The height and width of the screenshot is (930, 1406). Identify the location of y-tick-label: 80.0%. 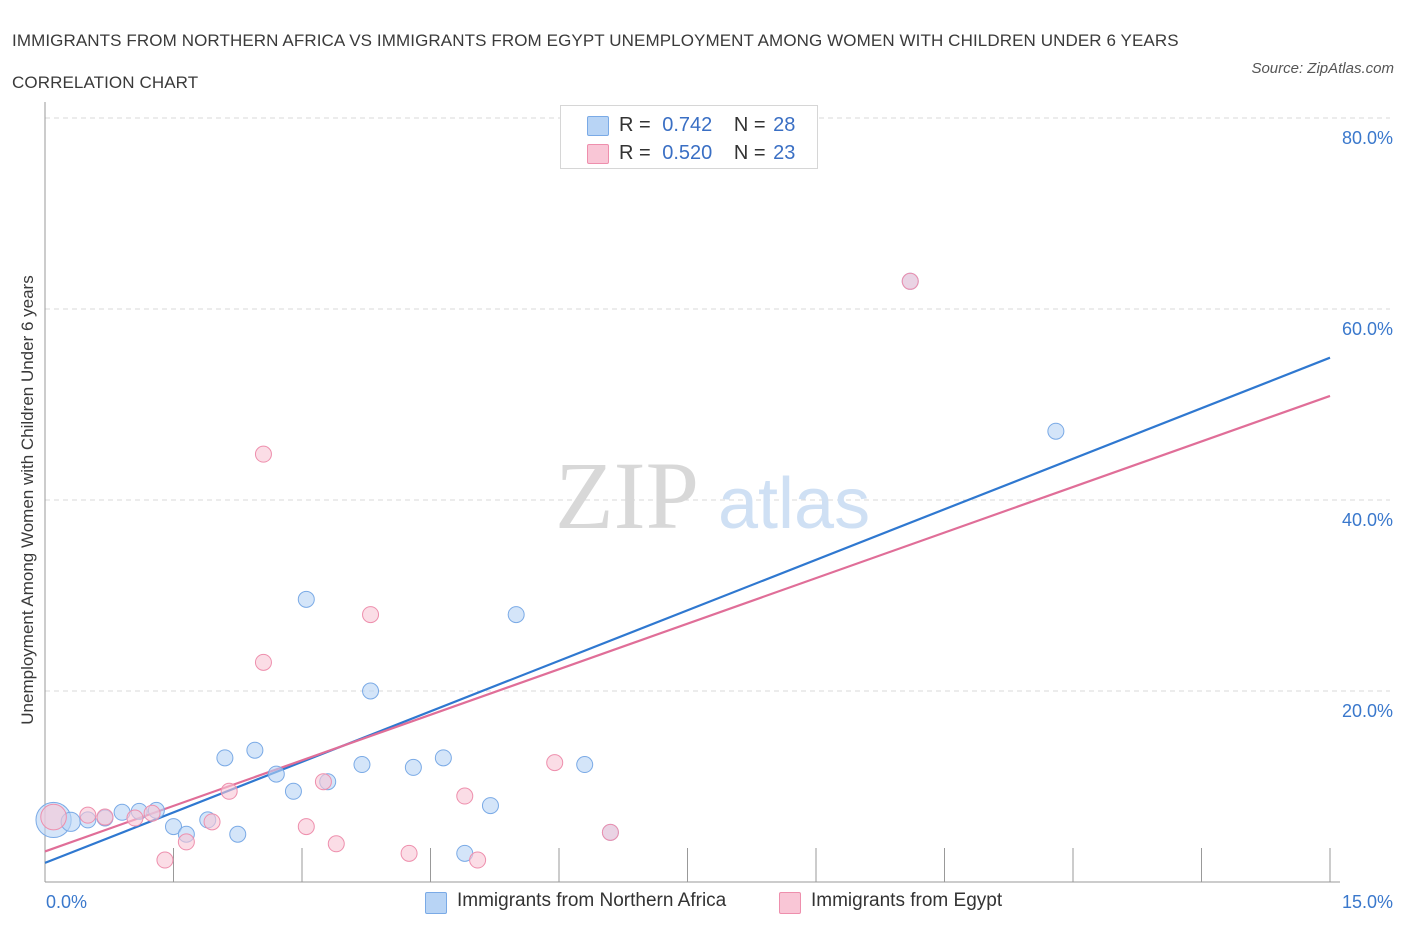
(1367, 138).